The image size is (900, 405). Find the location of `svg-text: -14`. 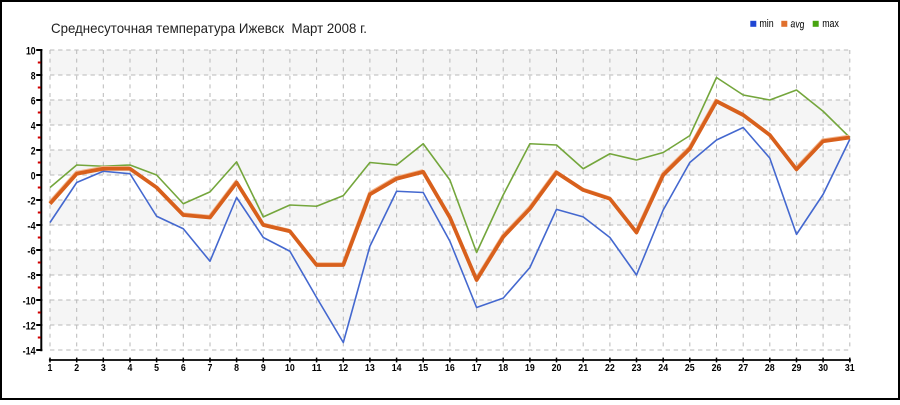

svg-text: -14 is located at coordinates (29, 352).